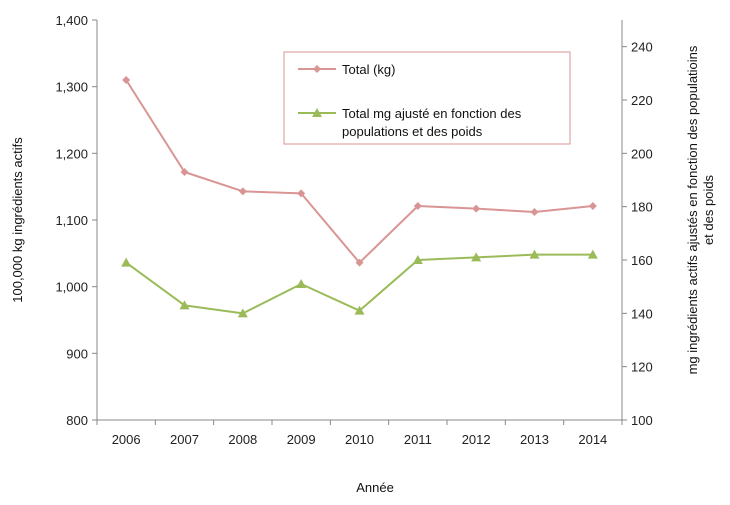 Image resolution: width=730 pixels, height=505 pixels. What do you see at coordinates (184, 439) in the screenshot?
I see `x-tick-label: 2007` at bounding box center [184, 439].